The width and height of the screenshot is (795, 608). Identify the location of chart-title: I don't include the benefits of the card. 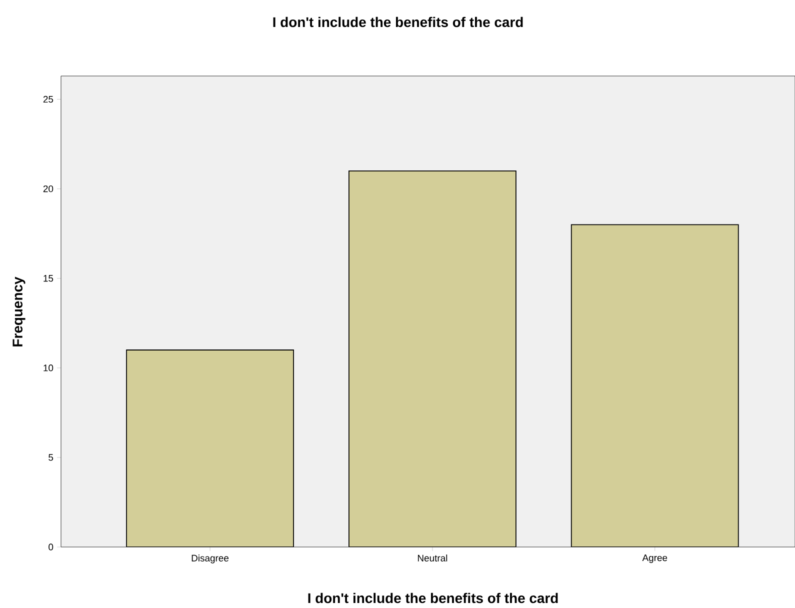
(398, 22).